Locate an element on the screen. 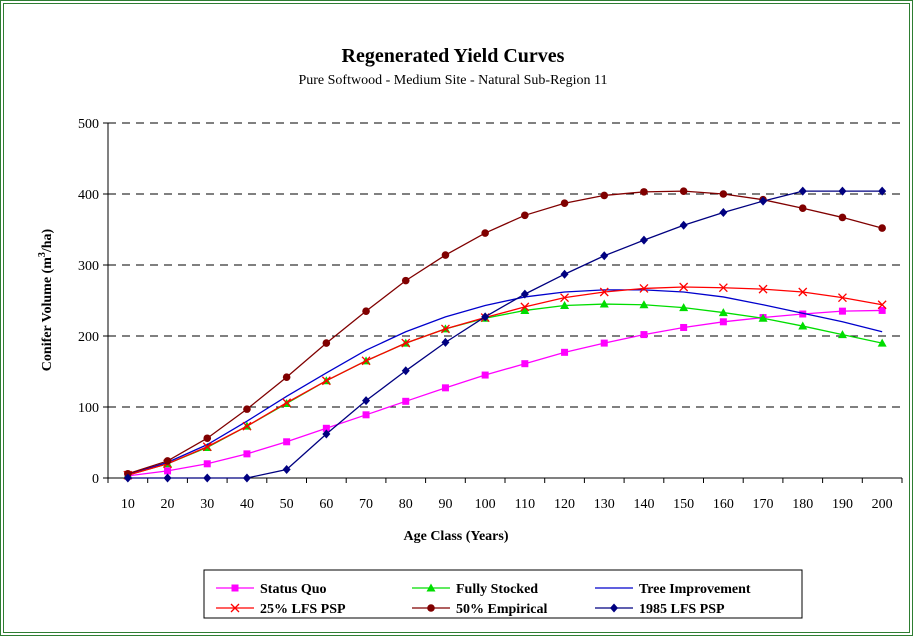  x-tick-label-190: 190 is located at coordinates (842, 504).